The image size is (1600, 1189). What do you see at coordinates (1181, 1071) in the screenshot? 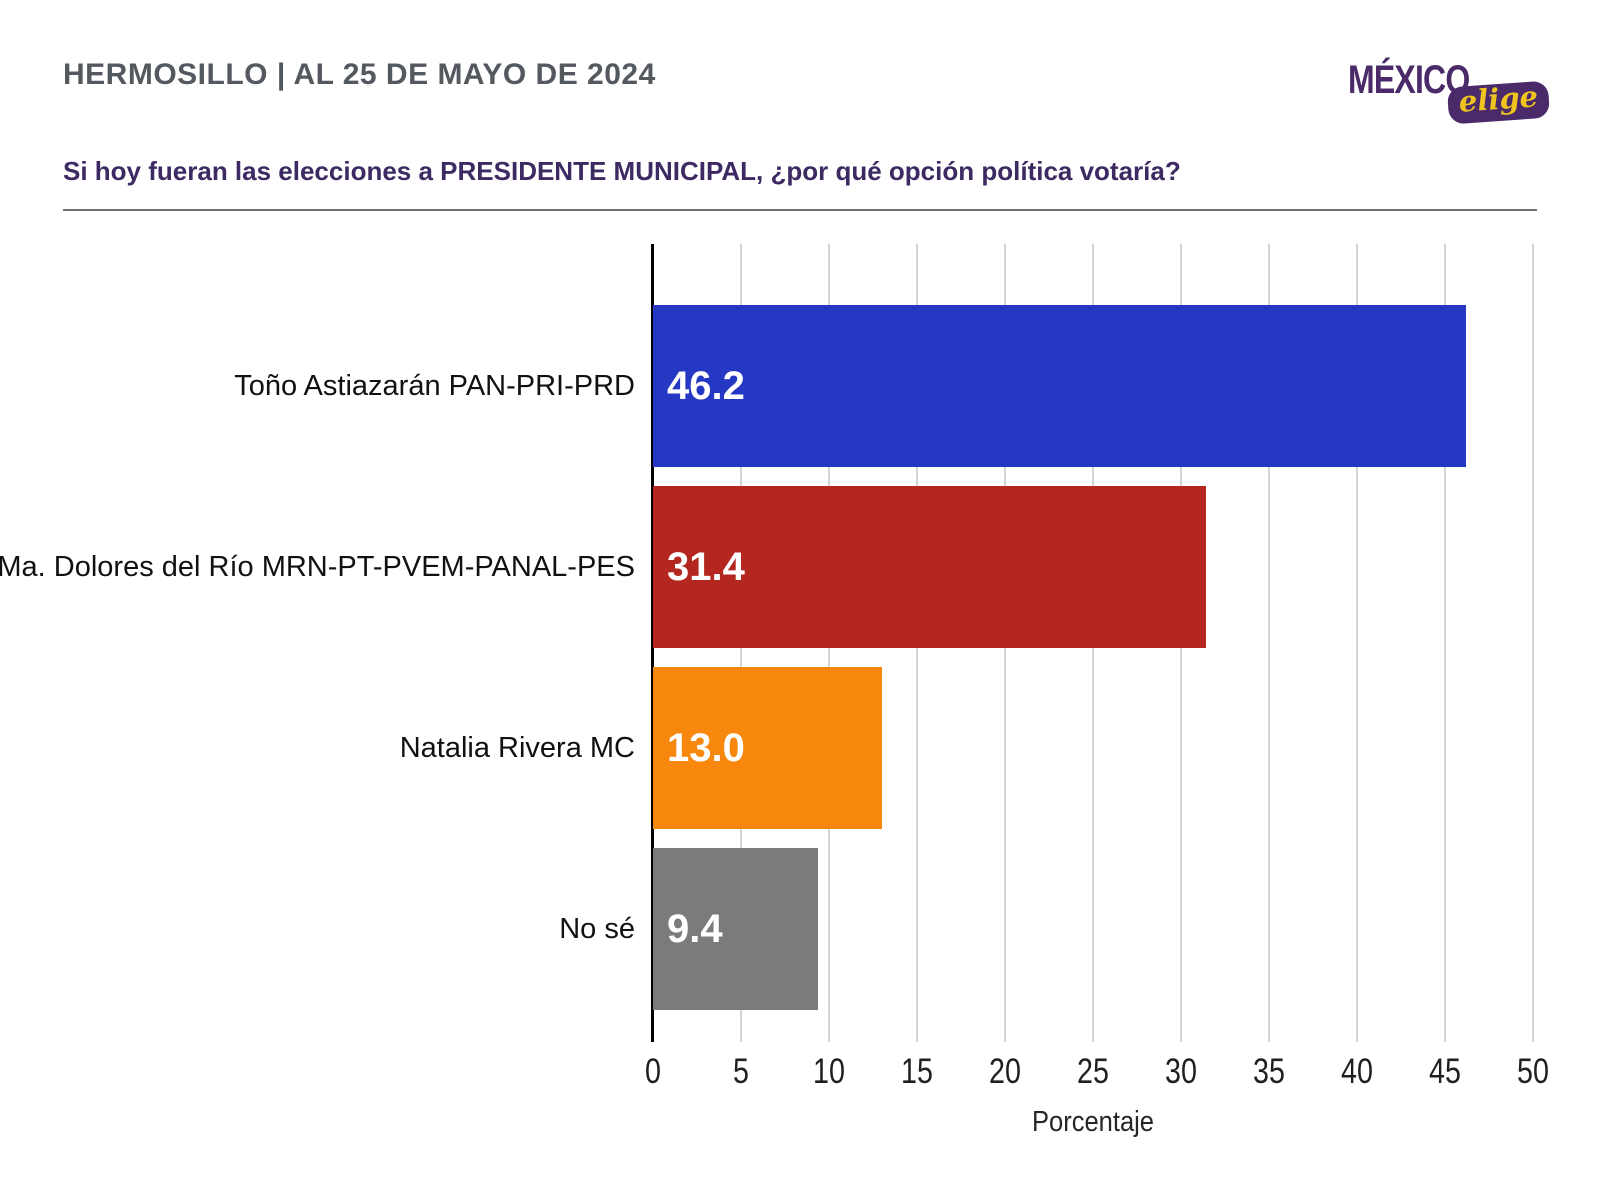
I see `x-tick-label: 30` at bounding box center [1181, 1071].